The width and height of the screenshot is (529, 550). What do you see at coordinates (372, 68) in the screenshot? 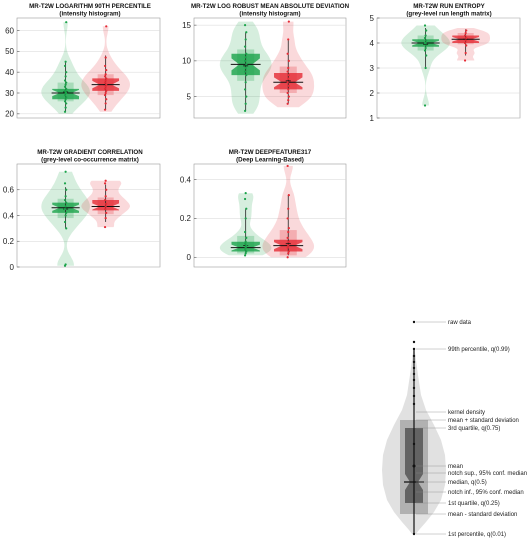
I see `y-tick-label: 3` at bounding box center [372, 68].